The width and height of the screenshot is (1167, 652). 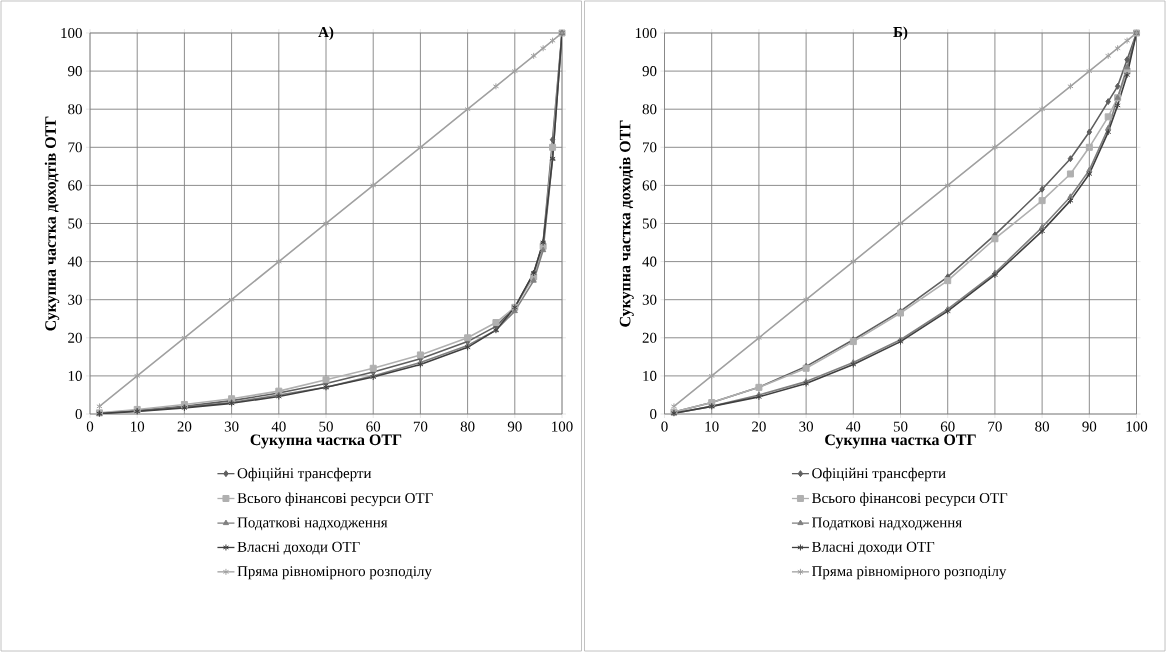 What do you see at coordinates (326, 33) in the screenshot?
I see `chart-title: А)` at bounding box center [326, 33].